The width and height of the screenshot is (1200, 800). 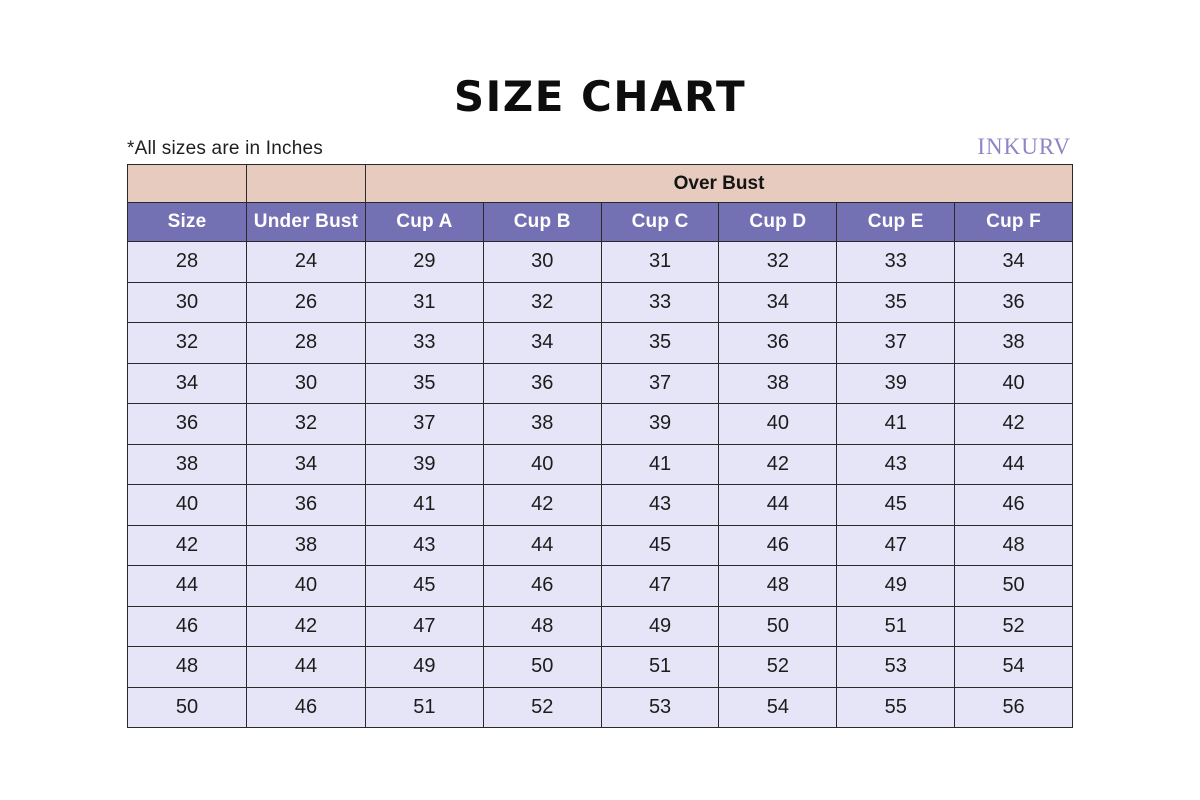 I want to click on table-row: 34 30 35 36 37 38 39 40, so click(x=600, y=383).